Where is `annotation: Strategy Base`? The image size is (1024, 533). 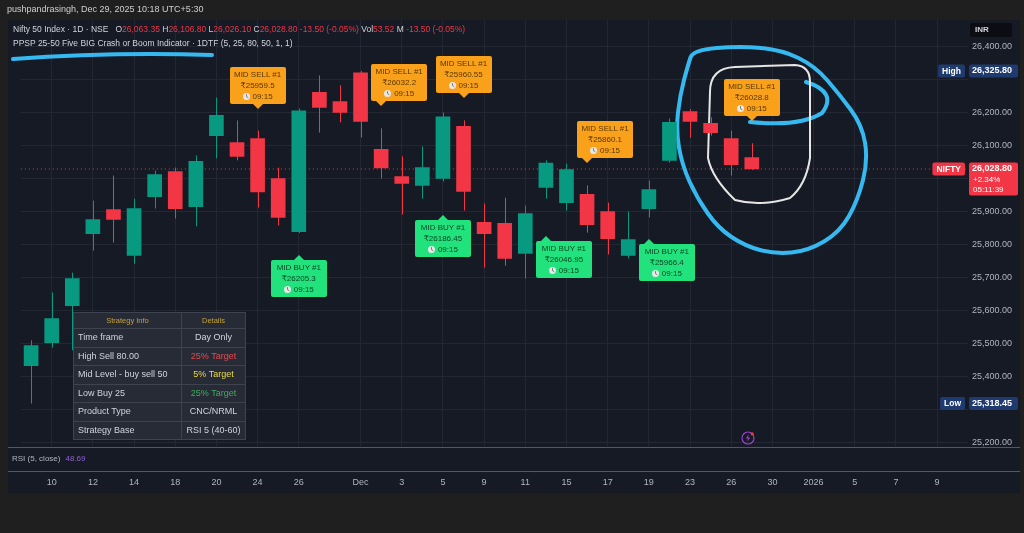 annotation: Strategy Base is located at coordinates (106, 429).